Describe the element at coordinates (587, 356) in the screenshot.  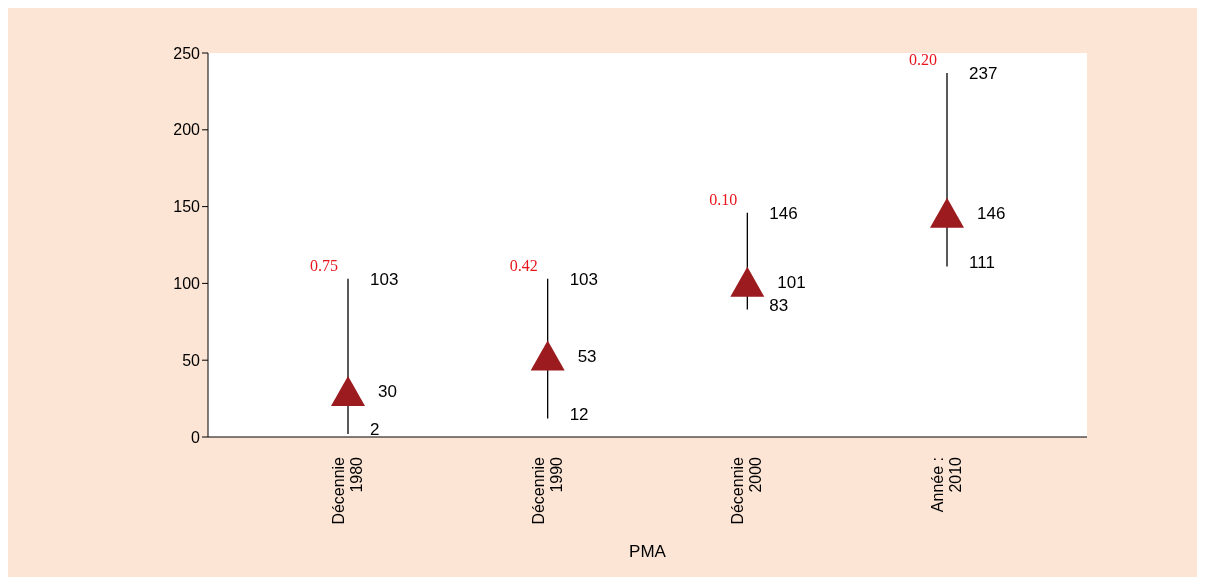
I see `data-label: 53` at that location.